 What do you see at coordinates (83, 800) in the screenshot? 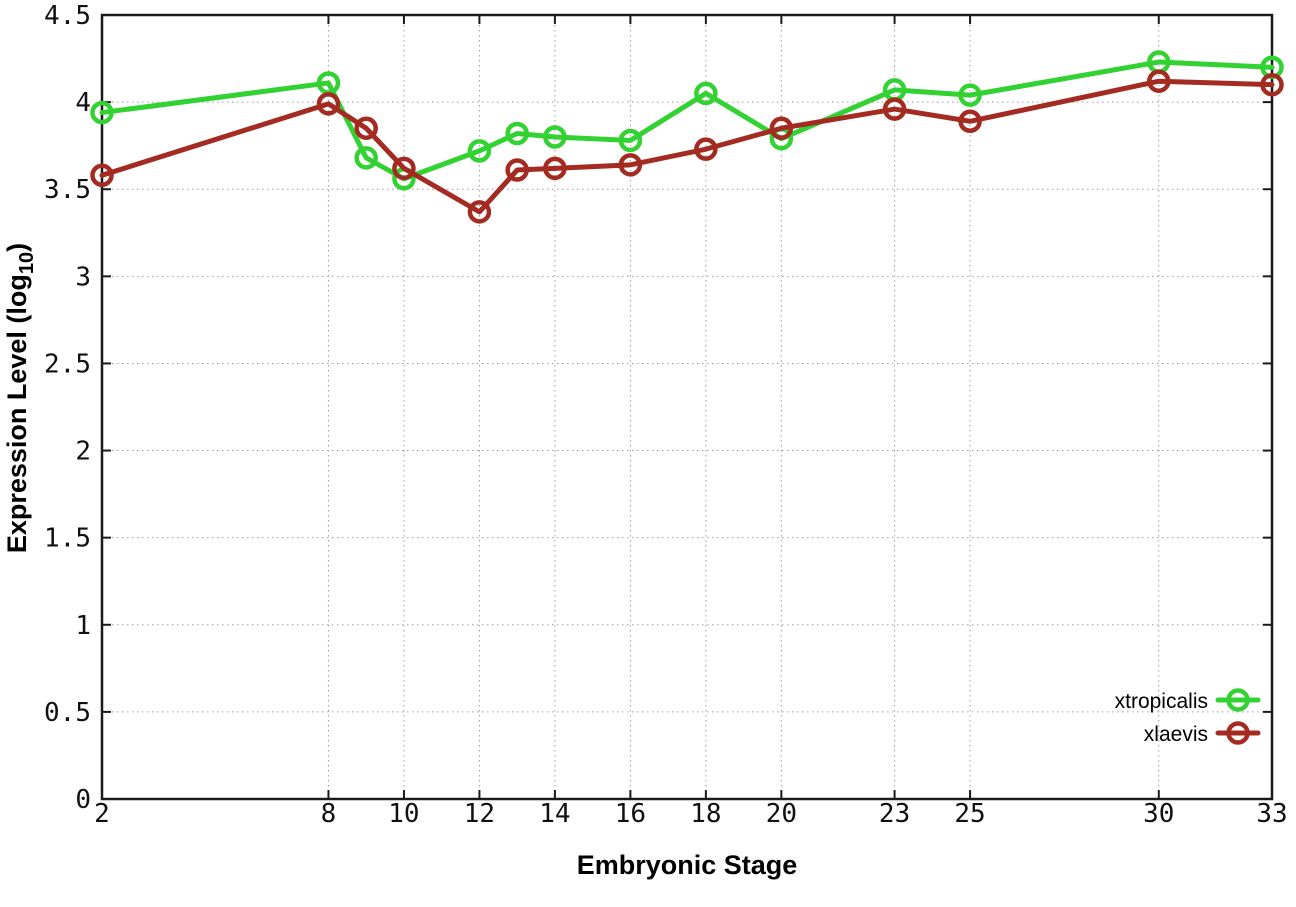
I see `y-tick-label: 0` at bounding box center [83, 800].